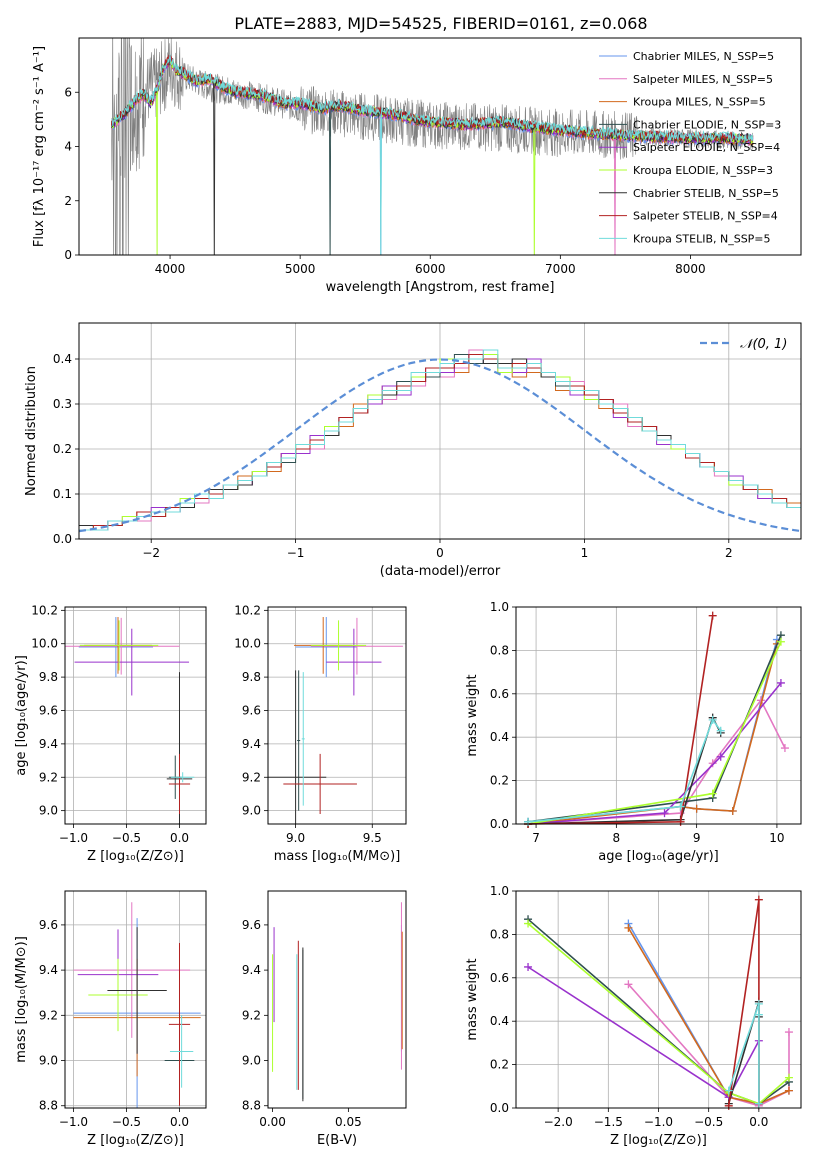  I want to click on age-vs-weight-marks, so click(656, 719).